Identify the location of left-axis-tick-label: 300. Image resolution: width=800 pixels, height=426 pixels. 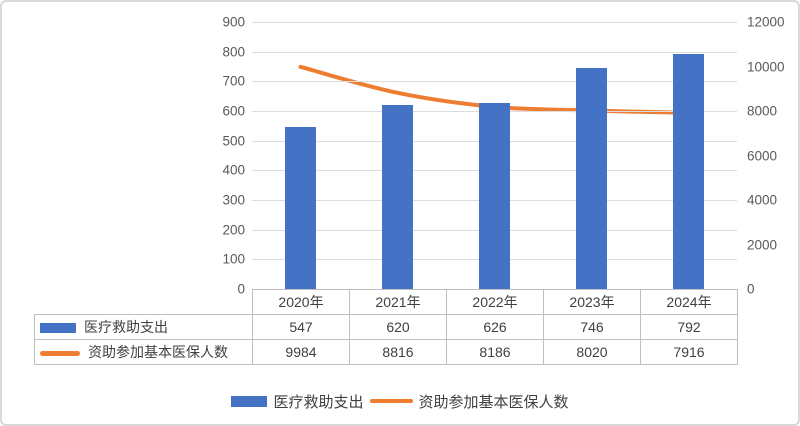
(233, 200).